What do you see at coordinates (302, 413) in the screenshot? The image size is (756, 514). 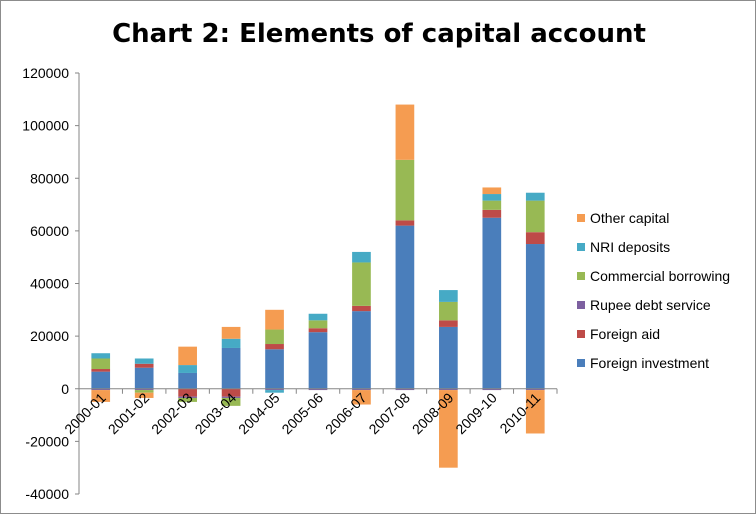 I see `x-tick-label: 2005-06` at bounding box center [302, 413].